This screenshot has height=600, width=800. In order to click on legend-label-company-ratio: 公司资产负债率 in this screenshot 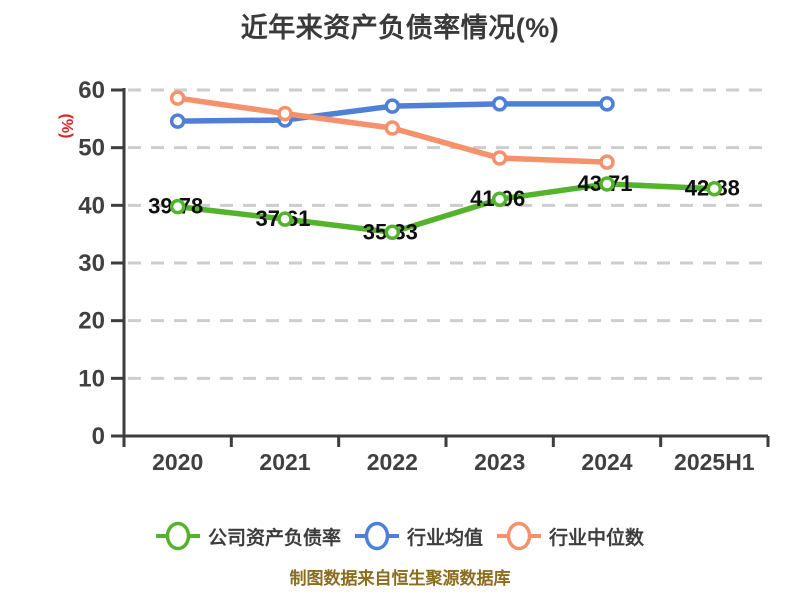, I will do `click(274, 538)`.